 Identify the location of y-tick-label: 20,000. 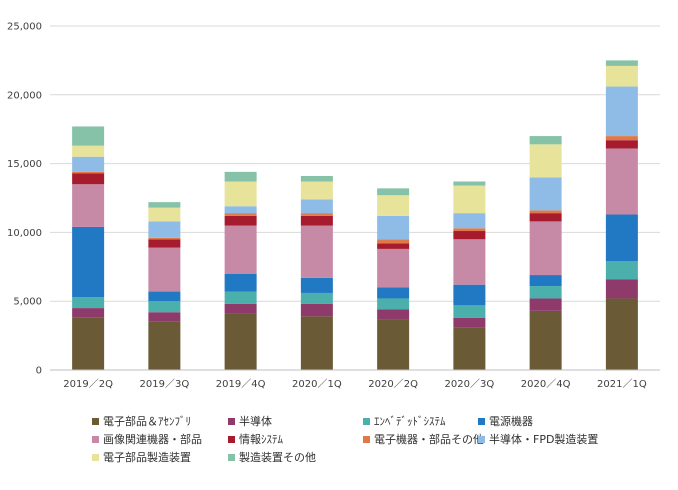
(24, 95).